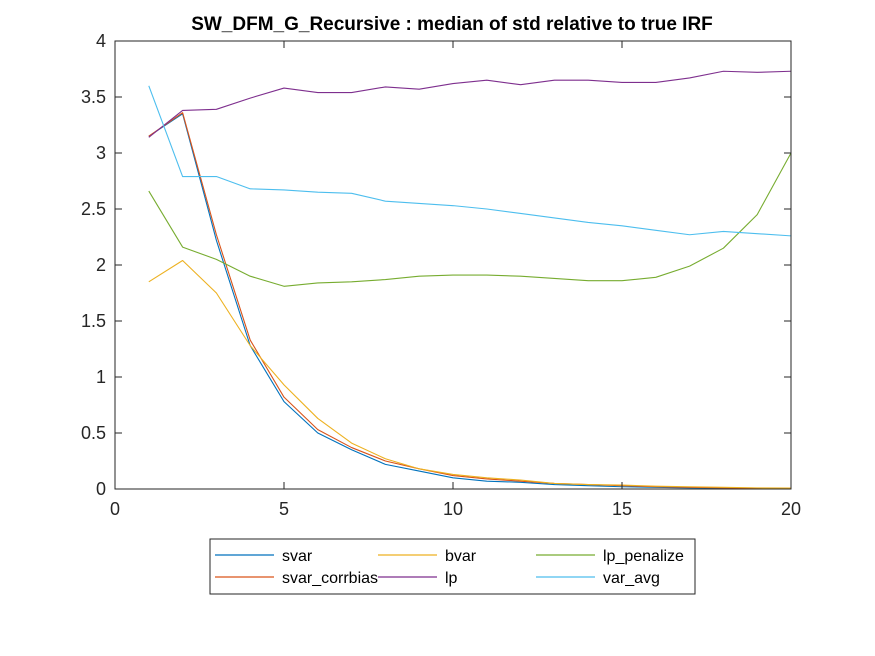  I want to click on y-tick-label: 3.5, so click(93, 97).